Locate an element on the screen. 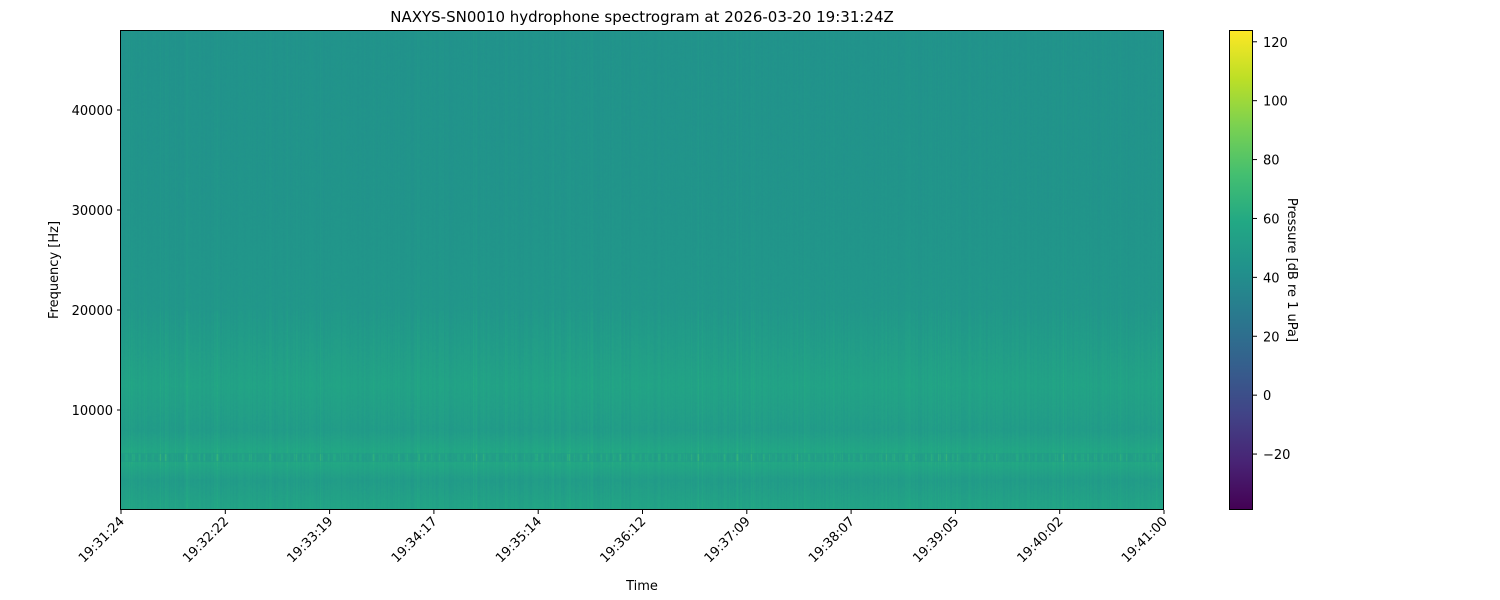 The height and width of the screenshot is (600, 1500). colorbar-tick-label: −20 is located at coordinates (1276, 455).